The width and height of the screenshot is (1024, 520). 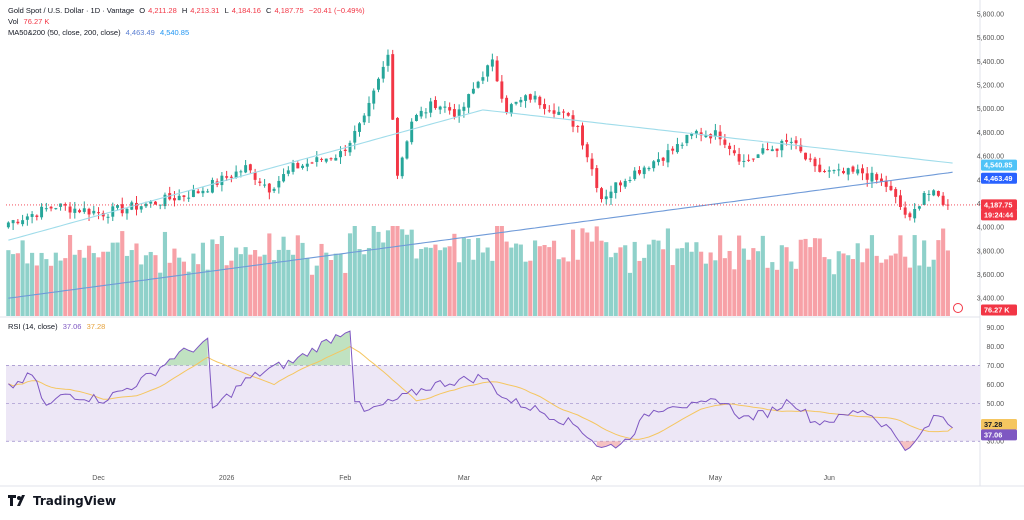 I want to click on open-label: O, so click(x=142, y=10).